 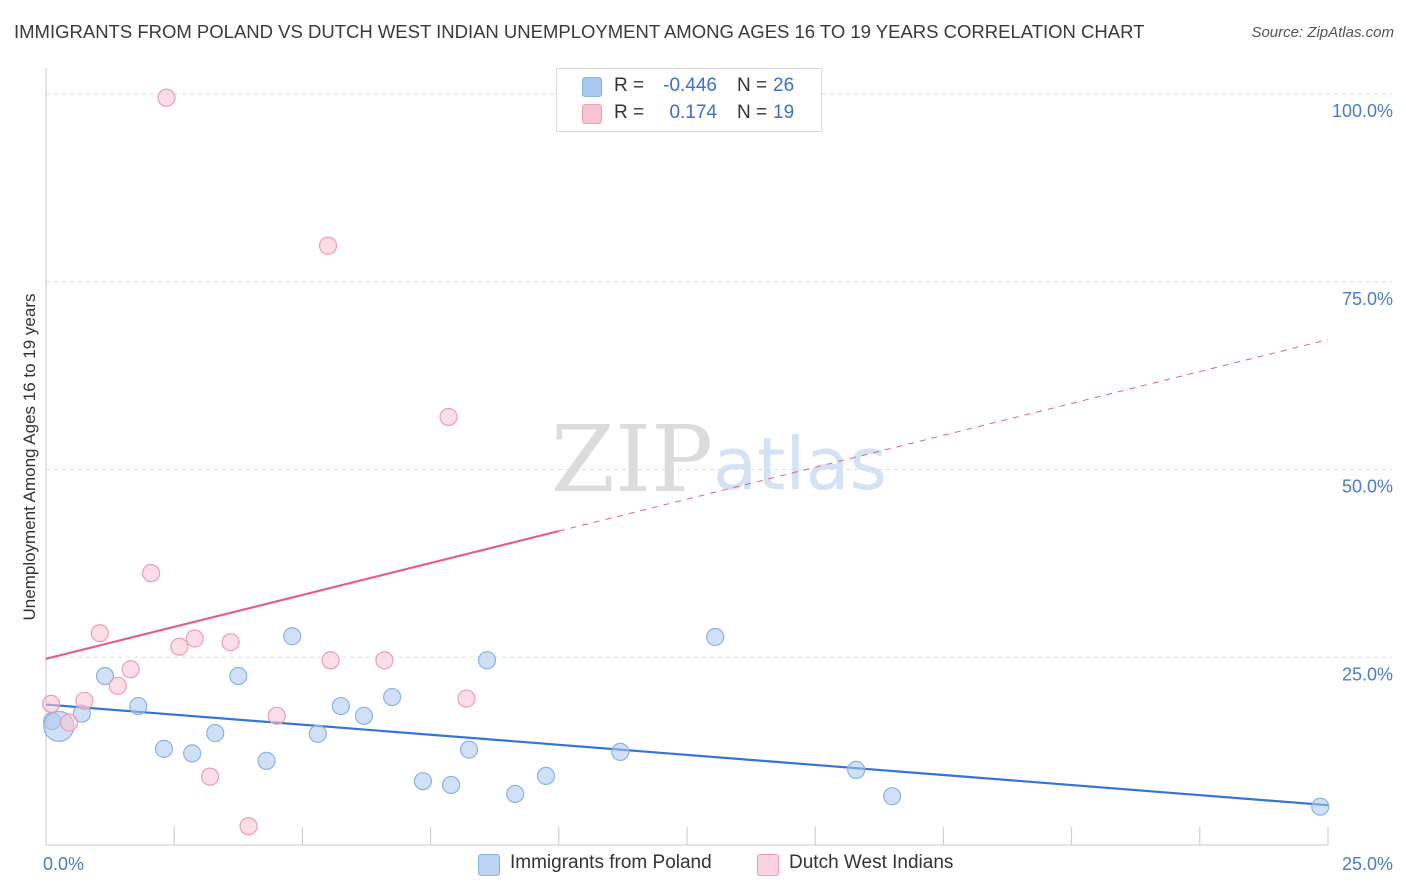 What do you see at coordinates (592, 87) in the screenshot?
I see `poland-swatch` at bounding box center [592, 87].